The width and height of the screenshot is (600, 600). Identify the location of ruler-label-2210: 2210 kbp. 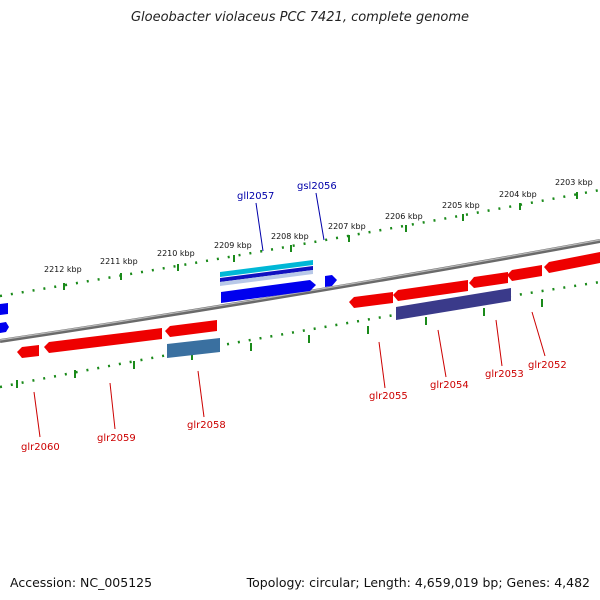
(176, 253).